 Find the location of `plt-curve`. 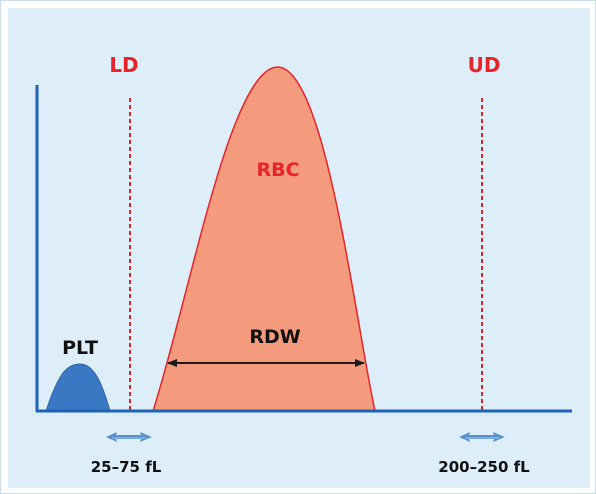

plt-curve is located at coordinates (78, 387).